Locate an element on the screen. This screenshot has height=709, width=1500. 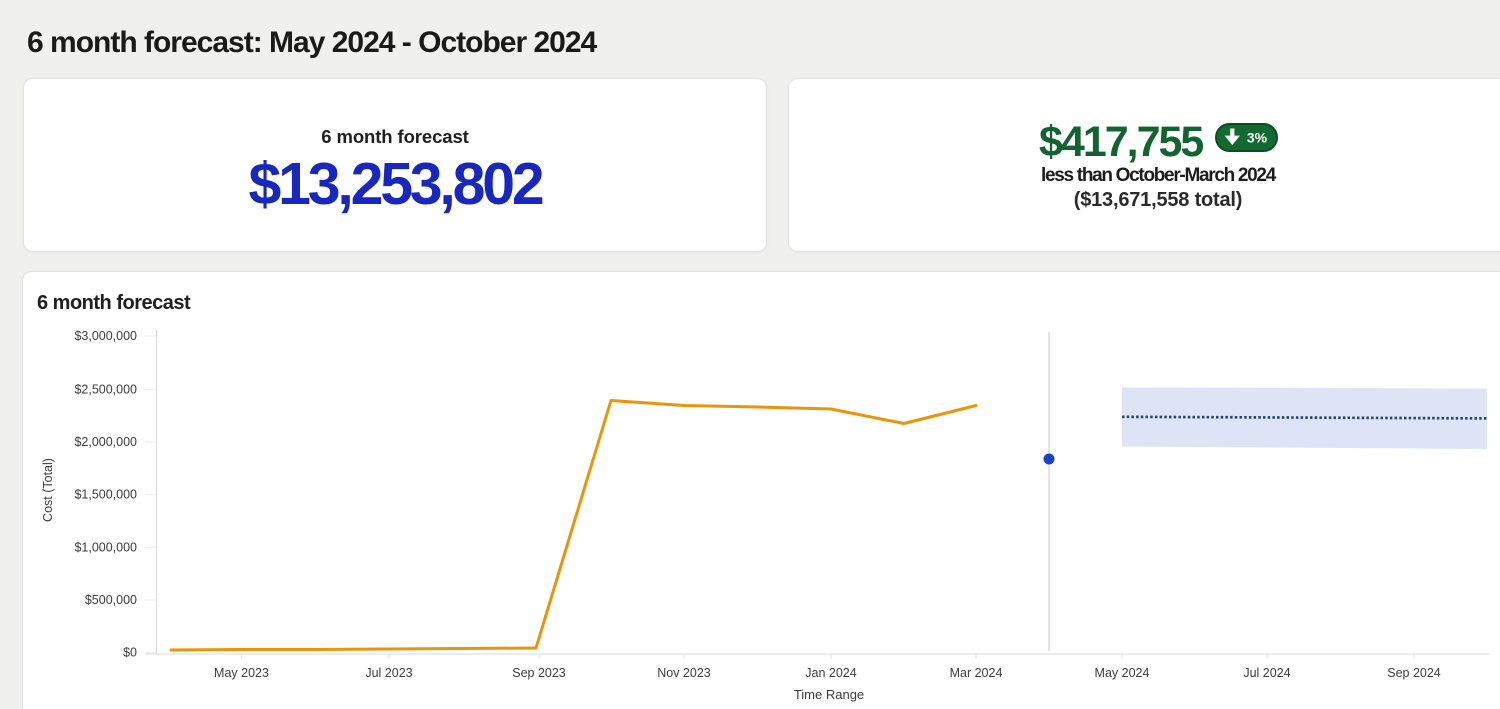
svg-text: $3,000,000 is located at coordinates (105, 336).